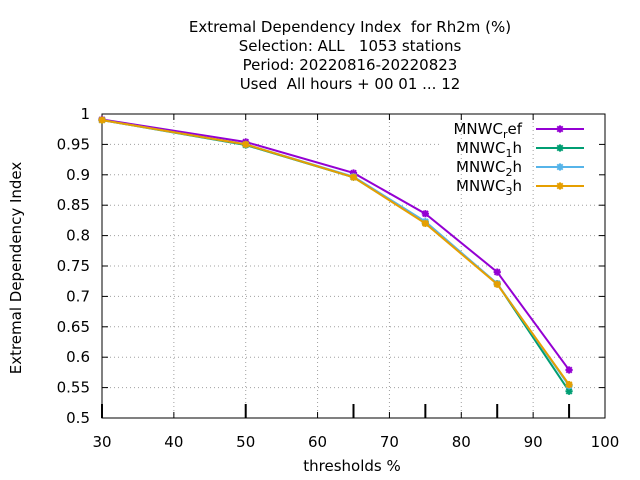 This screenshot has width=640, height=480. I want to click on y-tick-label: 0.5, so click(78, 418).